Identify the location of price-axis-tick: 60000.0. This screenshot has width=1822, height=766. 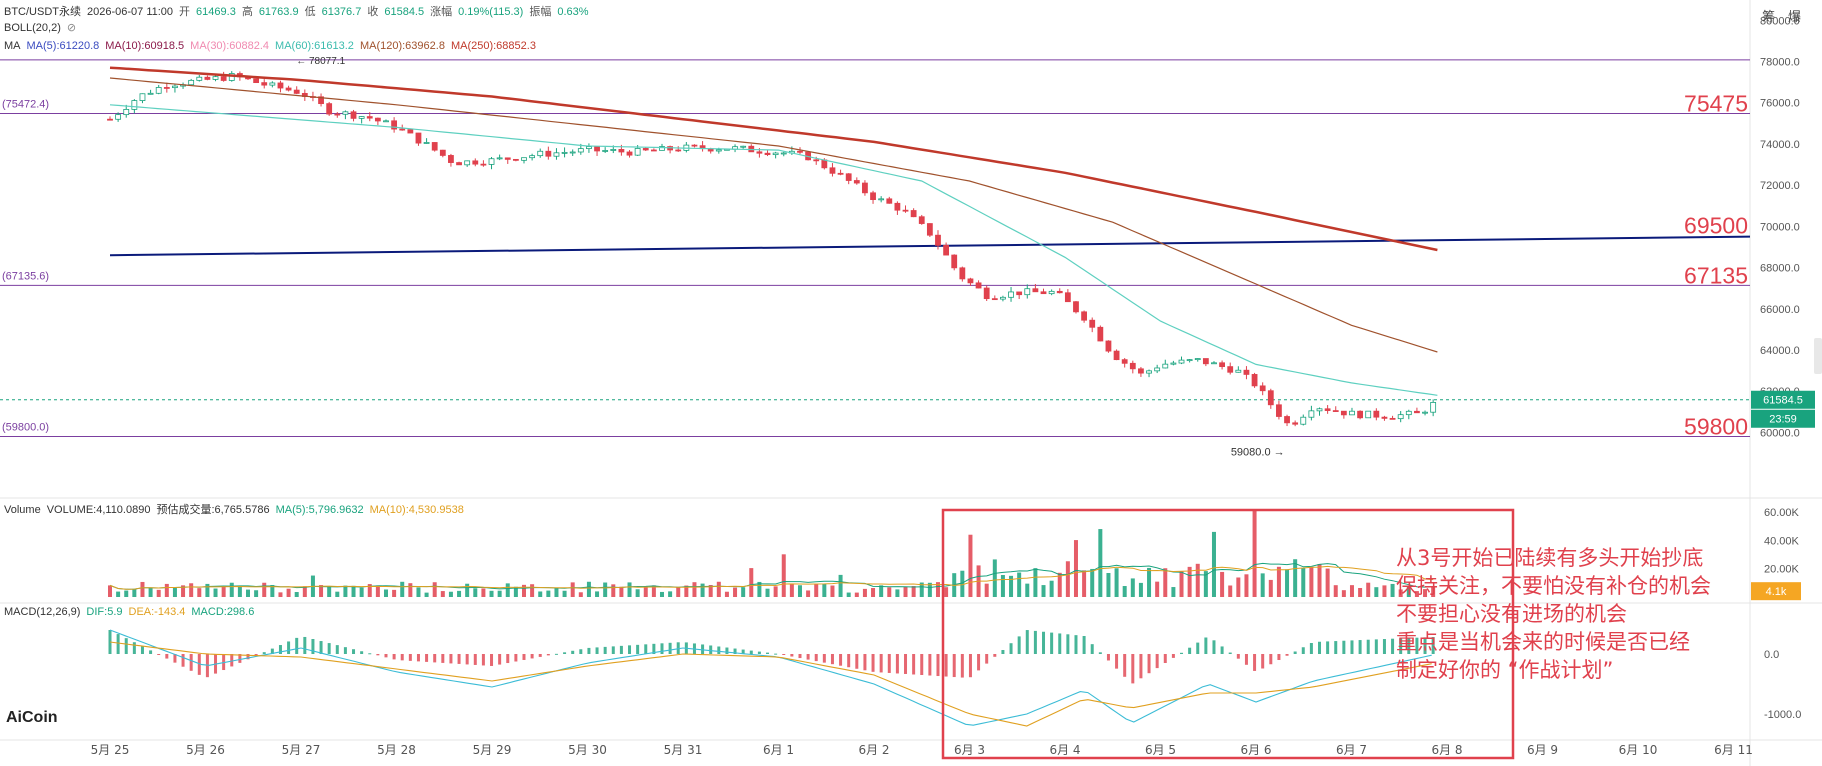
(1780, 433).